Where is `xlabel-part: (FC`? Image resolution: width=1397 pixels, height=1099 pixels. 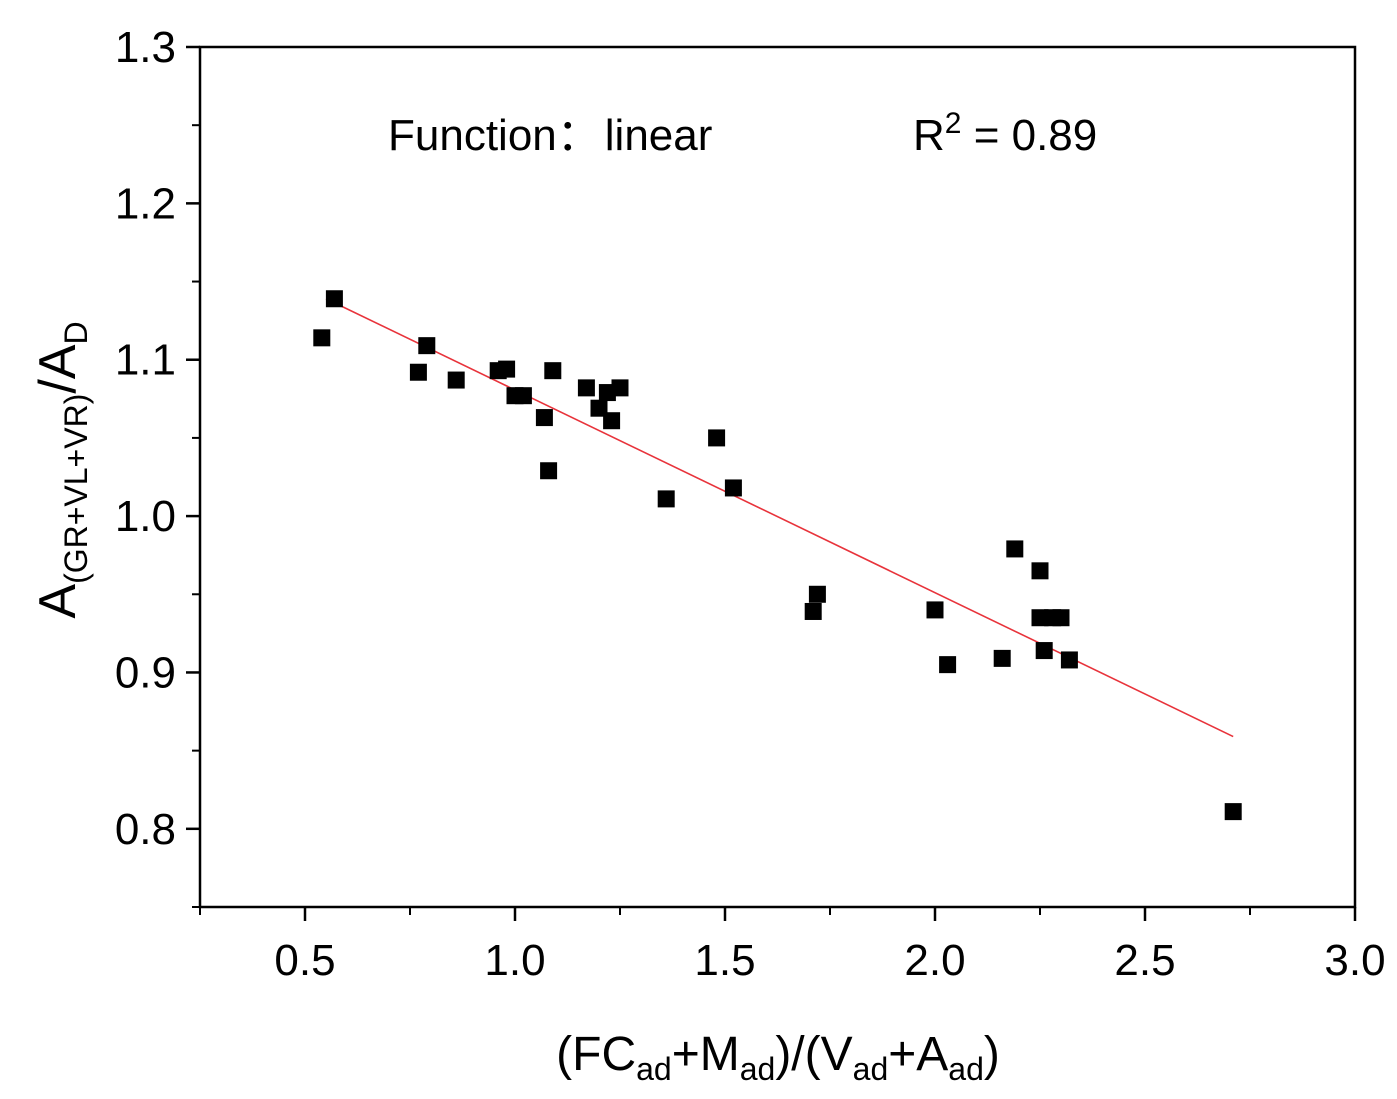 xlabel-part: (FC is located at coordinates (596, 1054).